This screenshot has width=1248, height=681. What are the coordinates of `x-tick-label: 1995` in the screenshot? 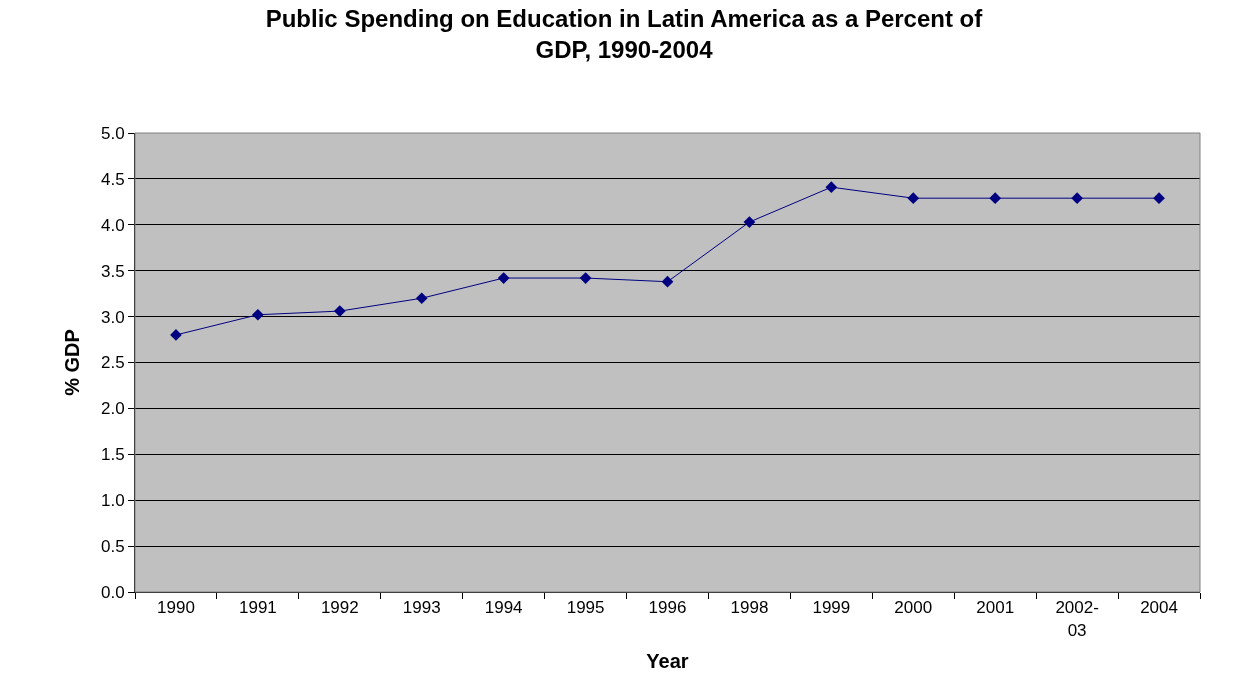 It's located at (585, 608).